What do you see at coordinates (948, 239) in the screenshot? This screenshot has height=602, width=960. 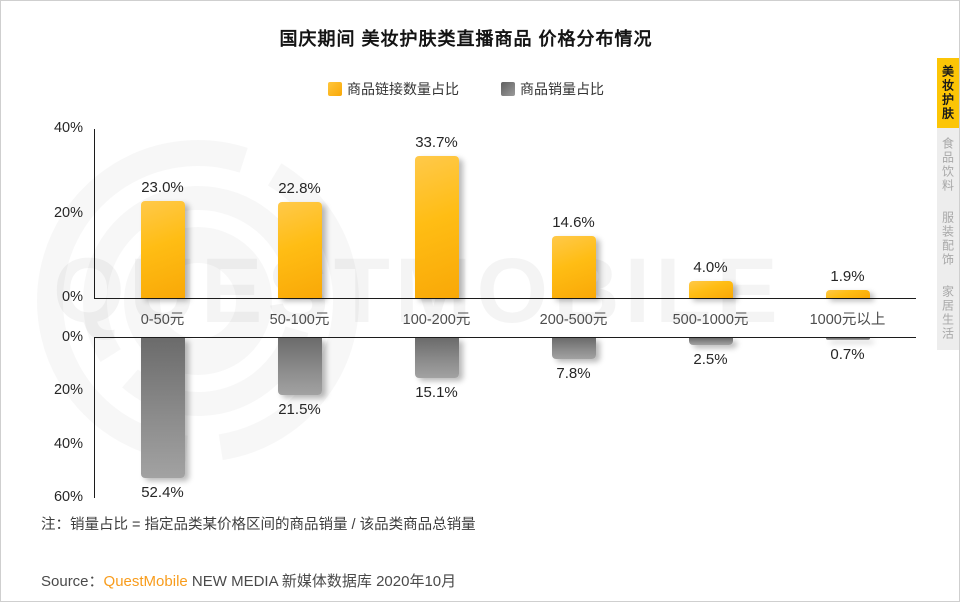 I see `tab-apparel-accessories: 服装配饰` at bounding box center [948, 239].